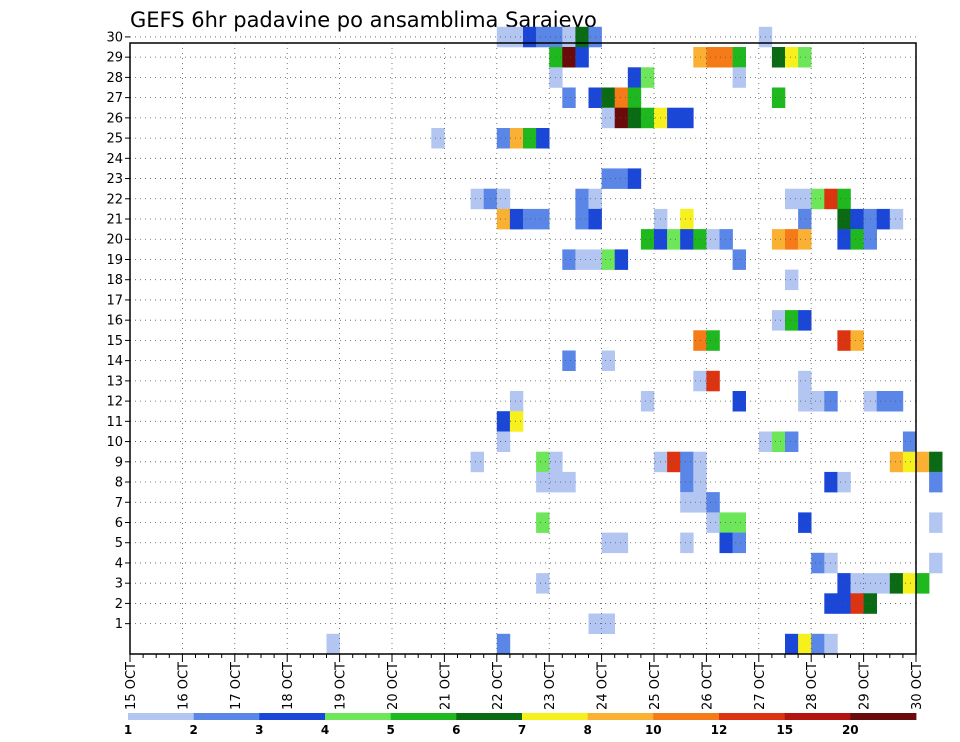  I want to click on y-tick-label: 30, so click(114, 37).